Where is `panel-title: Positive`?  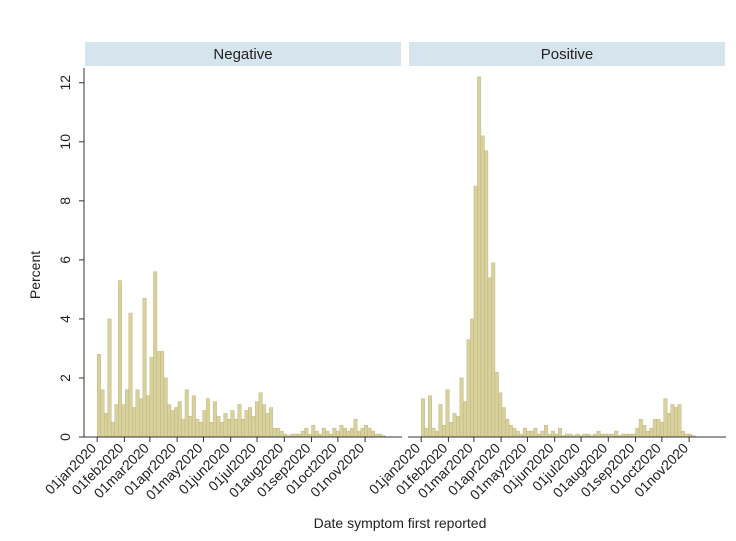
panel-title: Positive is located at coordinates (567, 54).